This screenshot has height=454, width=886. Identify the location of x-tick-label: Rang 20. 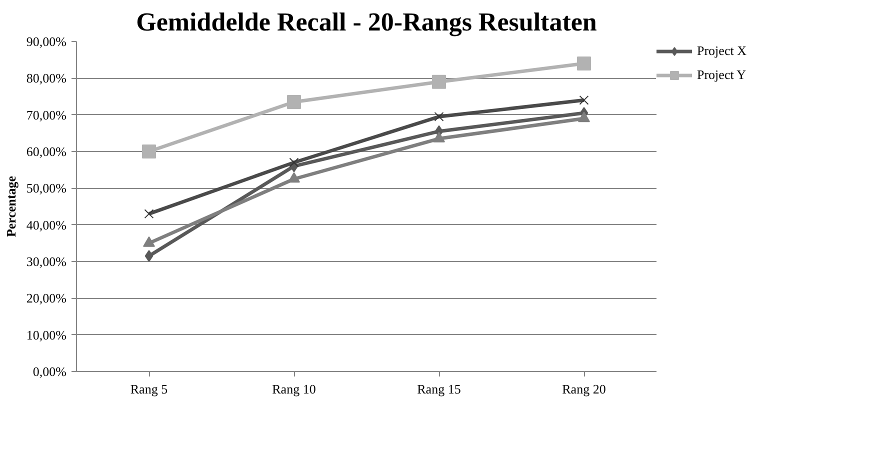
(584, 389).